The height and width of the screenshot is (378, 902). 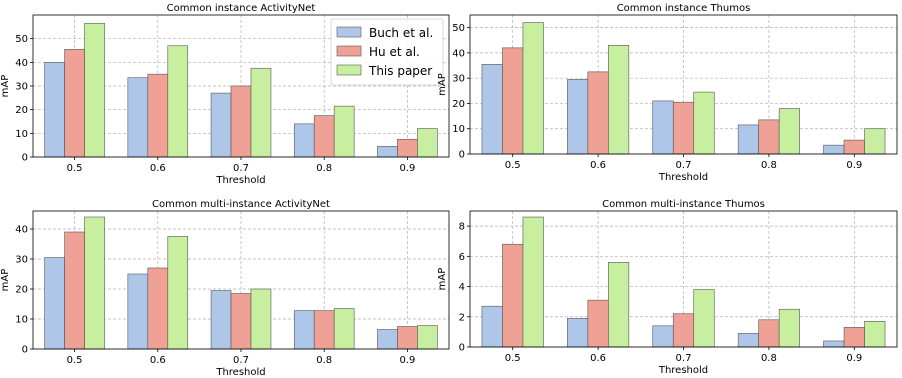 What do you see at coordinates (21, 290) in the screenshot?
I see `y-tick-label: 20` at bounding box center [21, 290].